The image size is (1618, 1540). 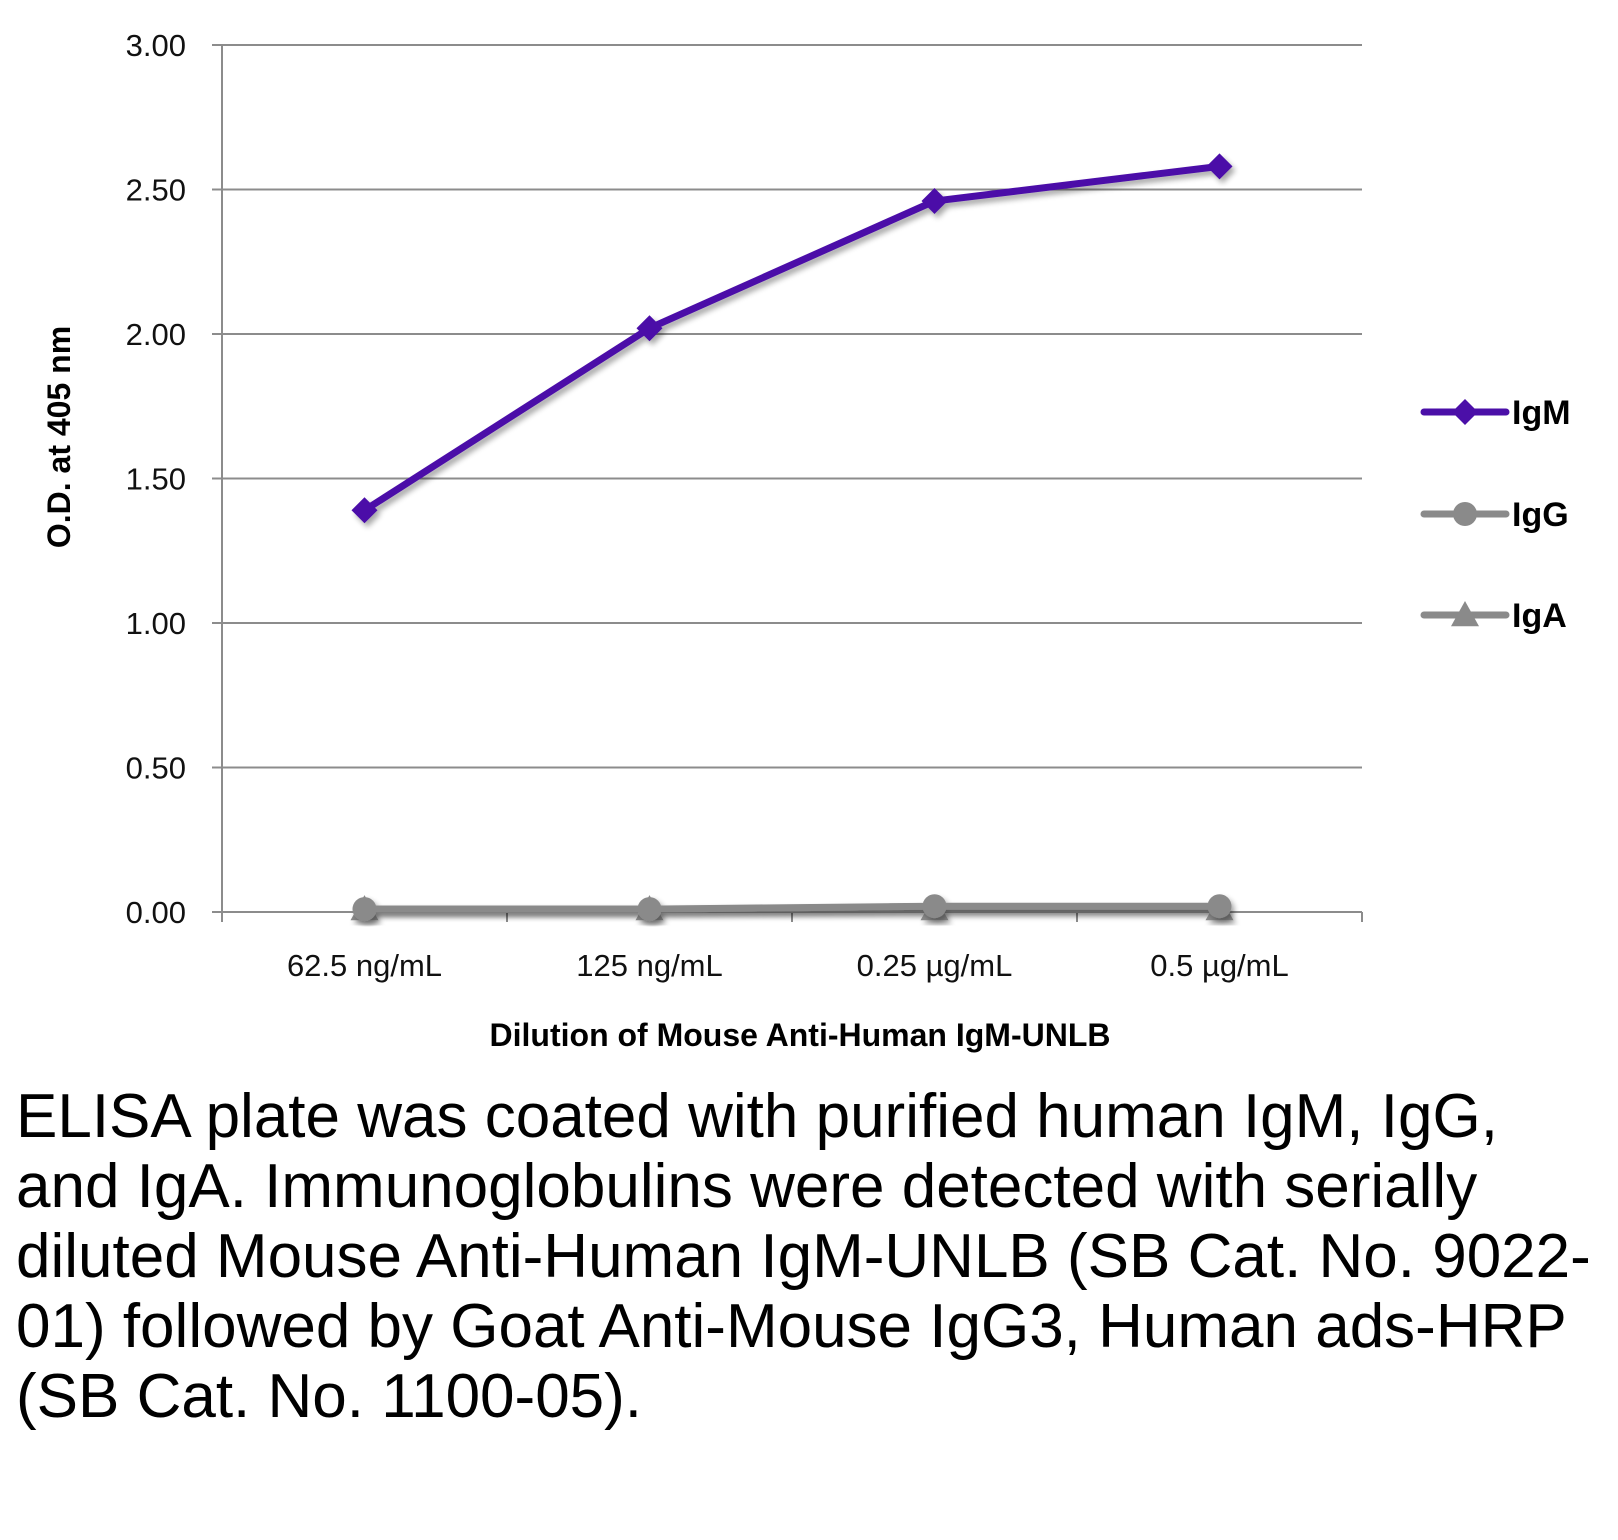 I want to click on x-axis-title: Dilution of Mouse Anti-Human IgM-UNLB, so click(x=800, y=1035).